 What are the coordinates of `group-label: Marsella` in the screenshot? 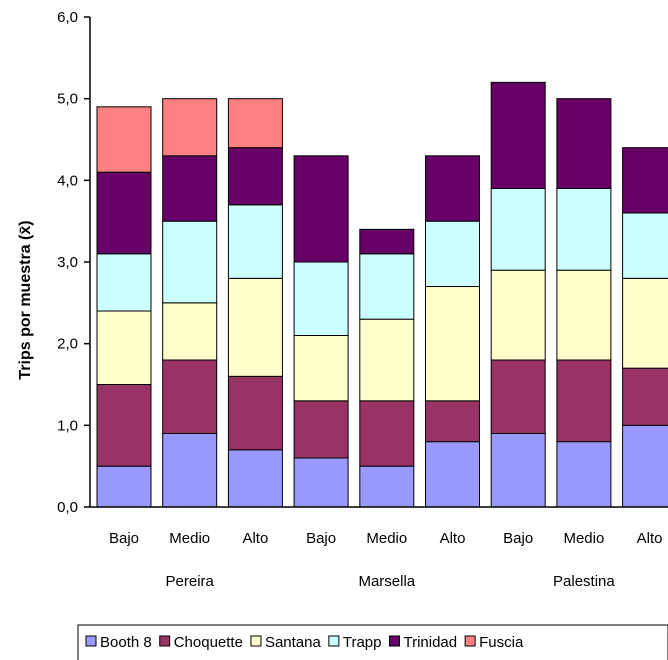 It's located at (386, 581).